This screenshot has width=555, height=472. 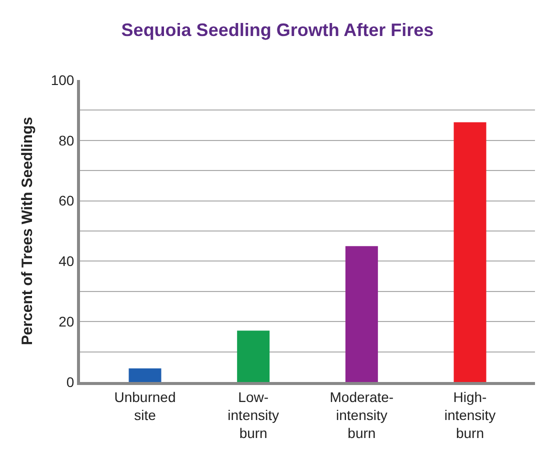 What do you see at coordinates (66, 322) in the screenshot?
I see `y-tick-label: 20` at bounding box center [66, 322].